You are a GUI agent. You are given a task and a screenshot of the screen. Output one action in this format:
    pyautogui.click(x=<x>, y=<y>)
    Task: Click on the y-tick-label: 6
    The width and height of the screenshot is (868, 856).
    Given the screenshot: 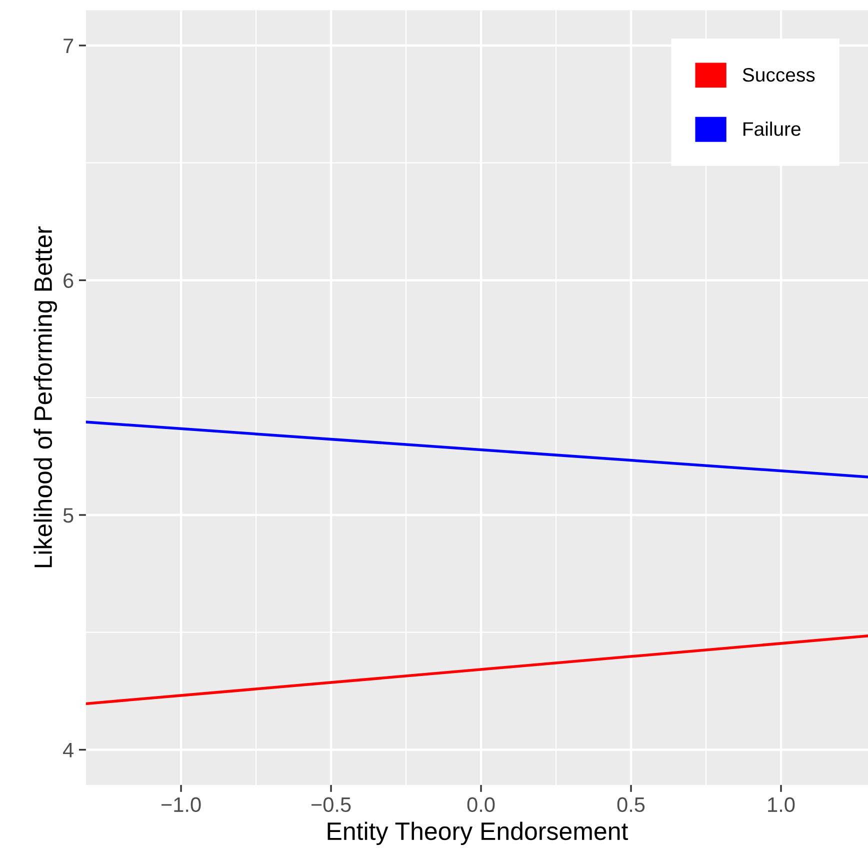 What is the action you would take?
    pyautogui.click(x=69, y=280)
    